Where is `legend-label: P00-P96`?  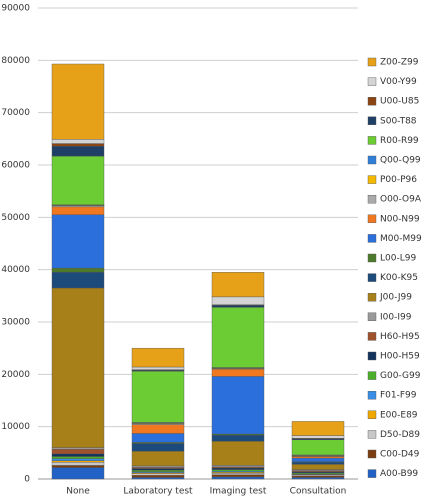 legend-label: P00-P96 is located at coordinates (398, 180).